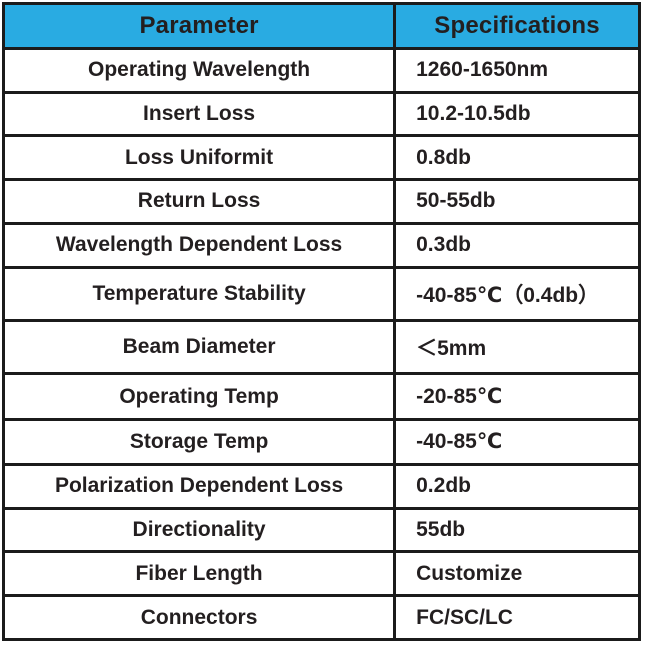 The width and height of the screenshot is (648, 649). I want to click on spec-cell: -20-85℃, so click(517, 396).